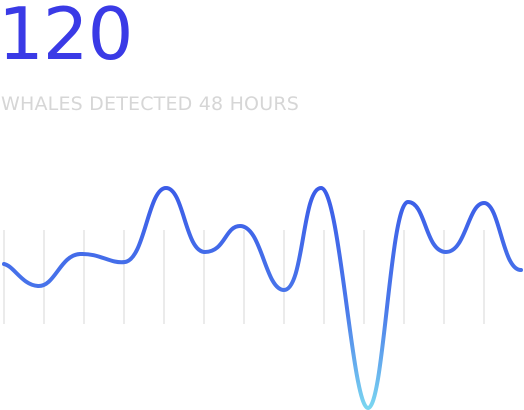  What do you see at coordinates (150, 104) in the screenshot?
I see `stat-label: WHALES DETECTED 48 HOURS` at bounding box center [150, 104].